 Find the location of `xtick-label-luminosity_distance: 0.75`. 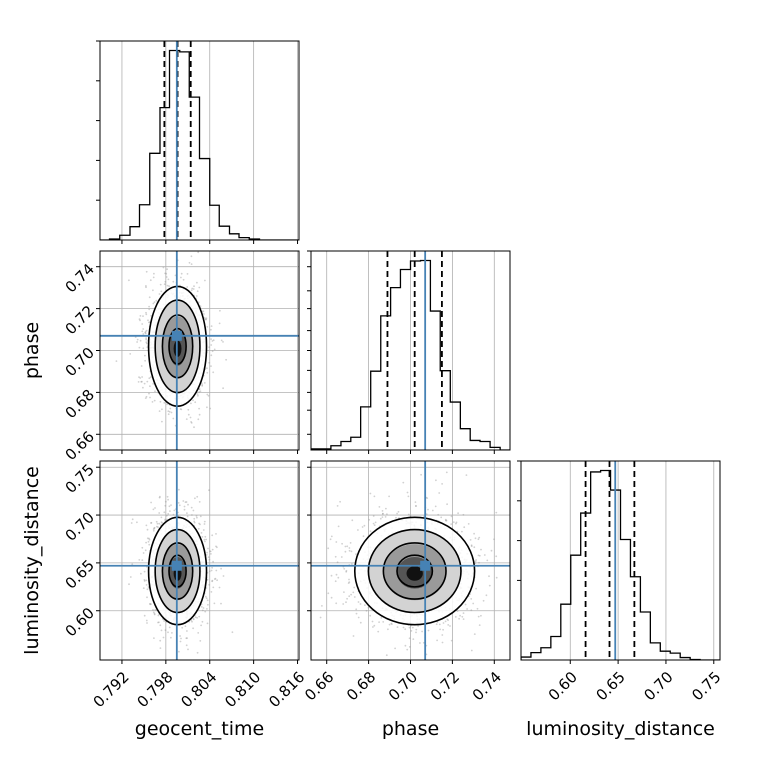

xtick-label-luminosity_distance: 0.75 is located at coordinates (706, 686).